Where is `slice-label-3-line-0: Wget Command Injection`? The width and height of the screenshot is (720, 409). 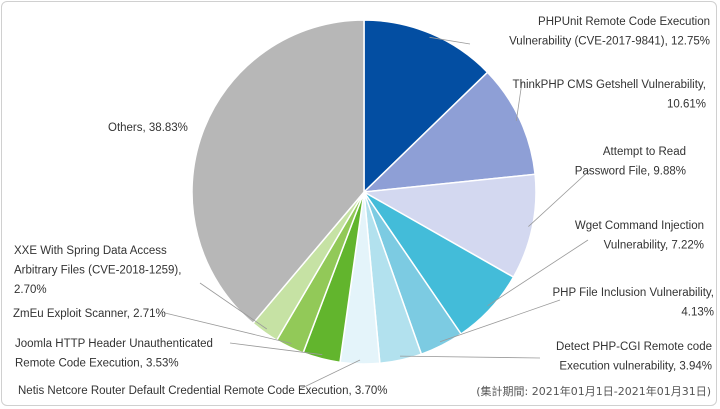
slice-label-3-line-0: Wget Command Injection is located at coordinates (639, 226).